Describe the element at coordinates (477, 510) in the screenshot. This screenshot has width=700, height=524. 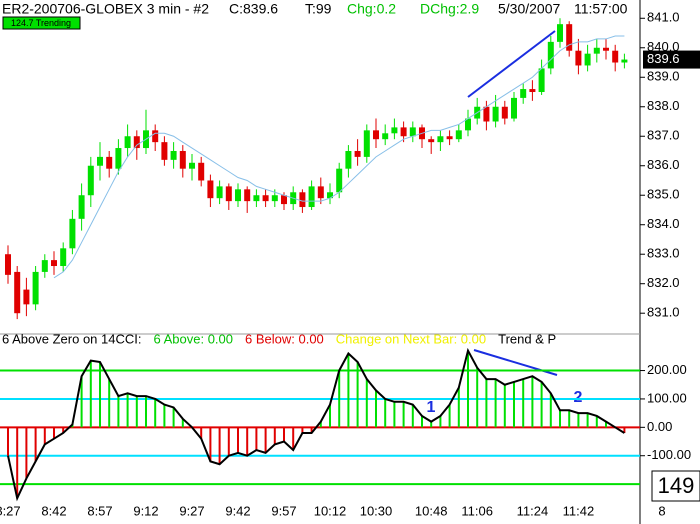
I see `x-tick-label: 11:06` at that location.